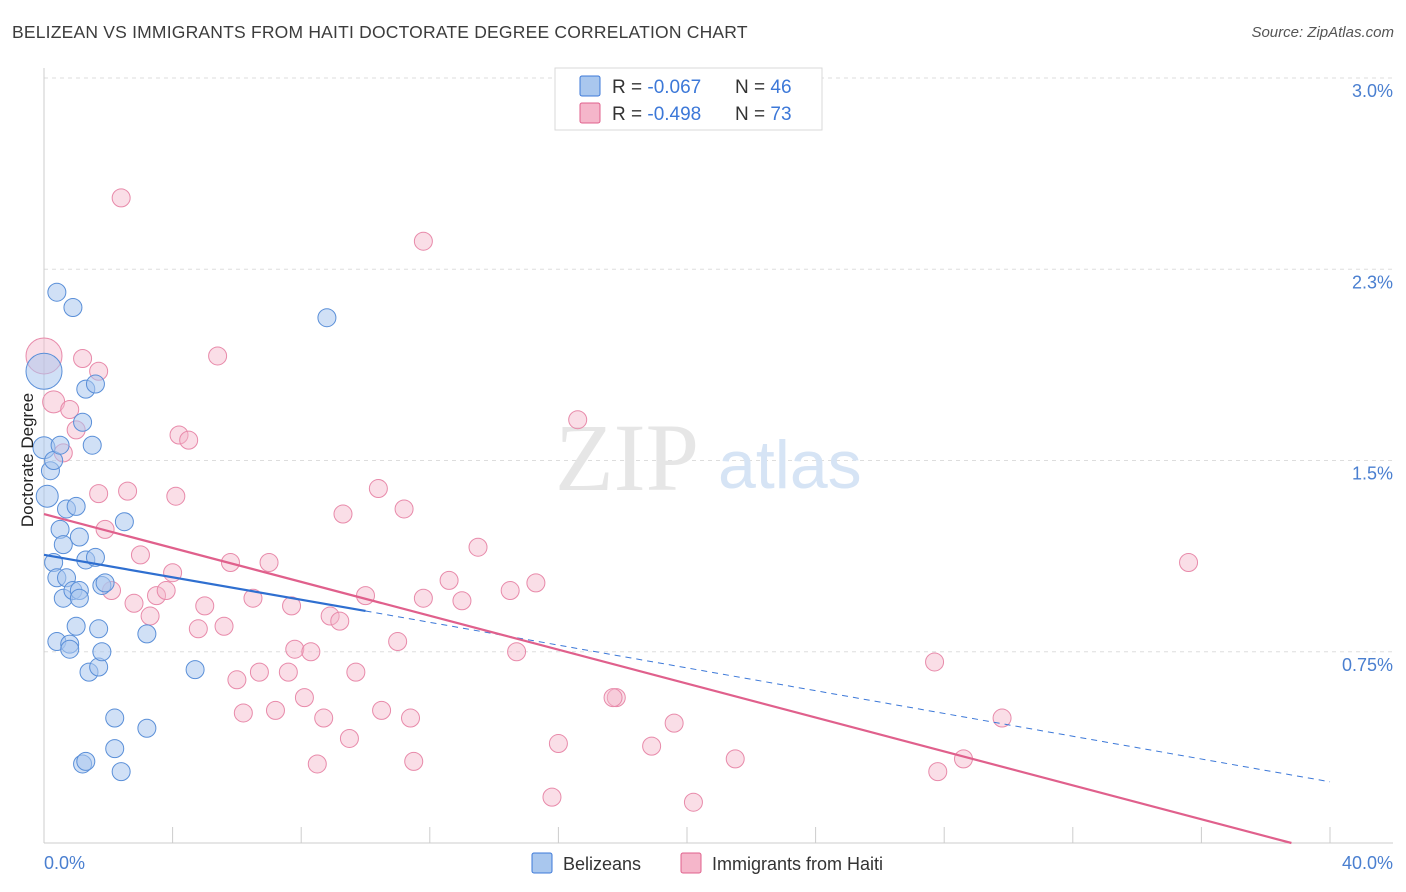  What do you see at coordinates (702, 87) in the screenshot?
I see `legend-row-blue: R = -0.067 N = 46` at bounding box center [702, 87].